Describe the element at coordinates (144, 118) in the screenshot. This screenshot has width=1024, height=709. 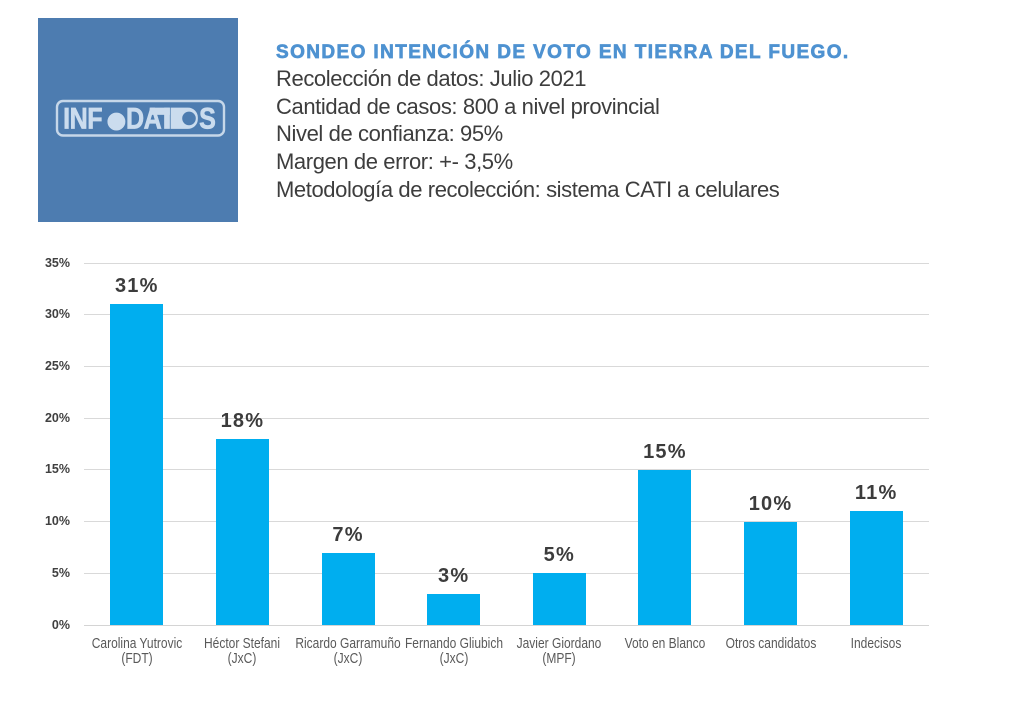
I see `svg-text: DA` at that location.